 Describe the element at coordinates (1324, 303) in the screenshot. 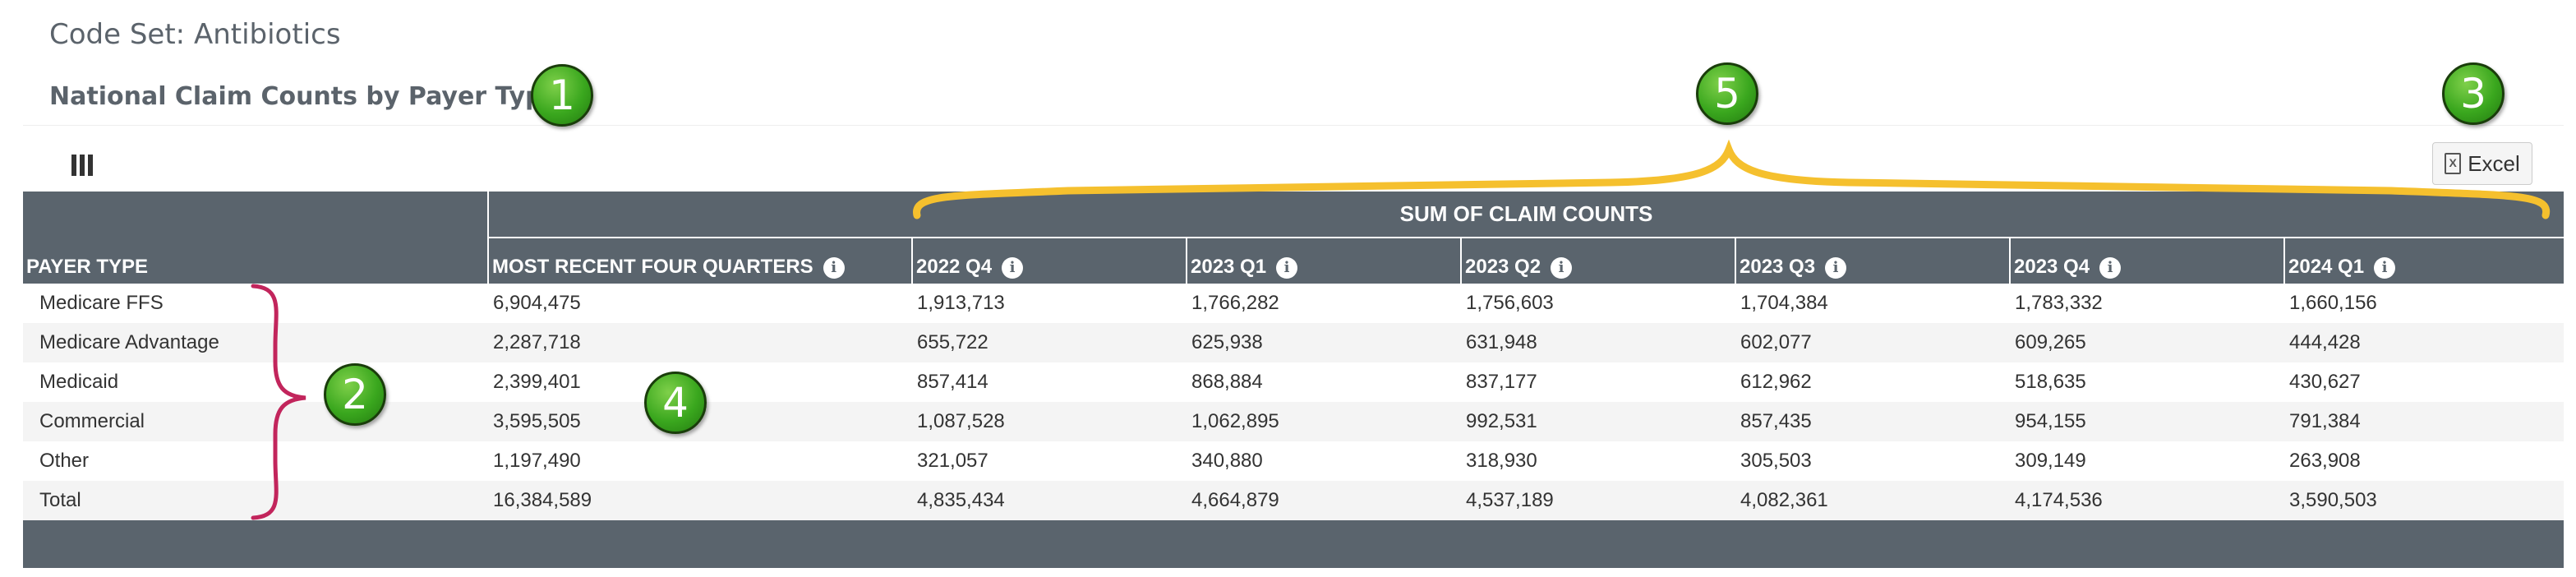

I see `claim-count-cell: 1,766,282` at that location.